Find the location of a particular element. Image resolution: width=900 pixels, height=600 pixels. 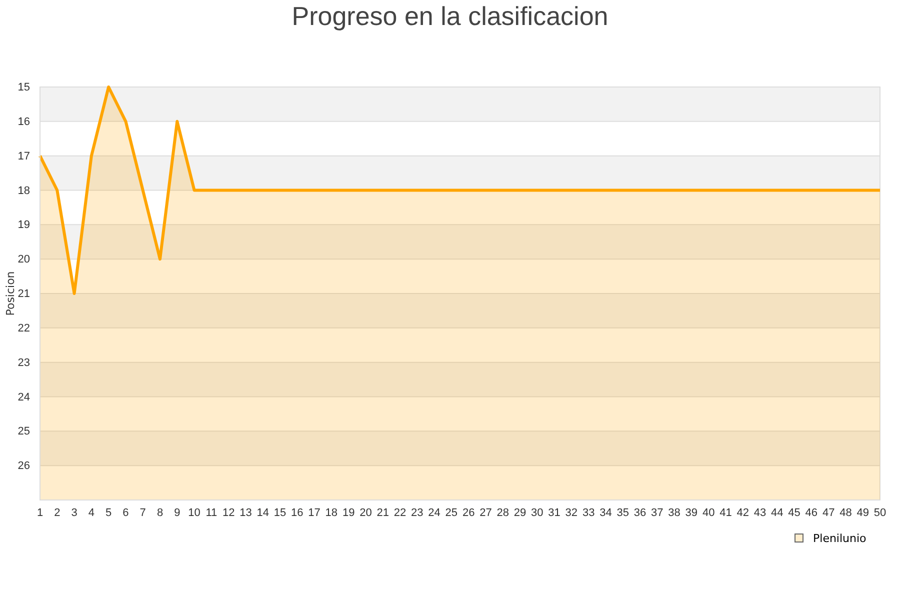

chart-title: Progreso en la clasificacion is located at coordinates (450, 16).